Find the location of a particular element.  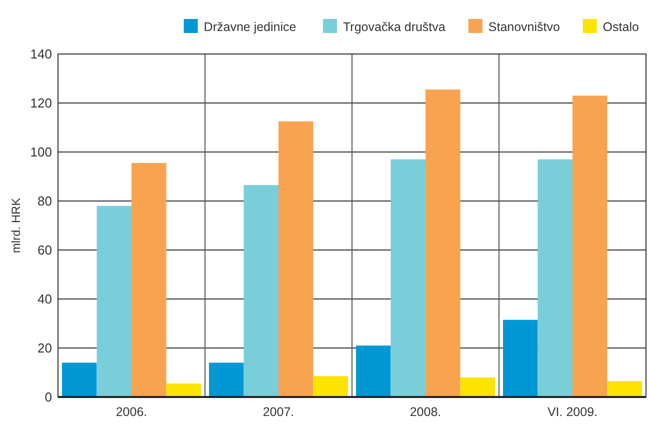

x-tick-label: 2007. is located at coordinates (278, 412).